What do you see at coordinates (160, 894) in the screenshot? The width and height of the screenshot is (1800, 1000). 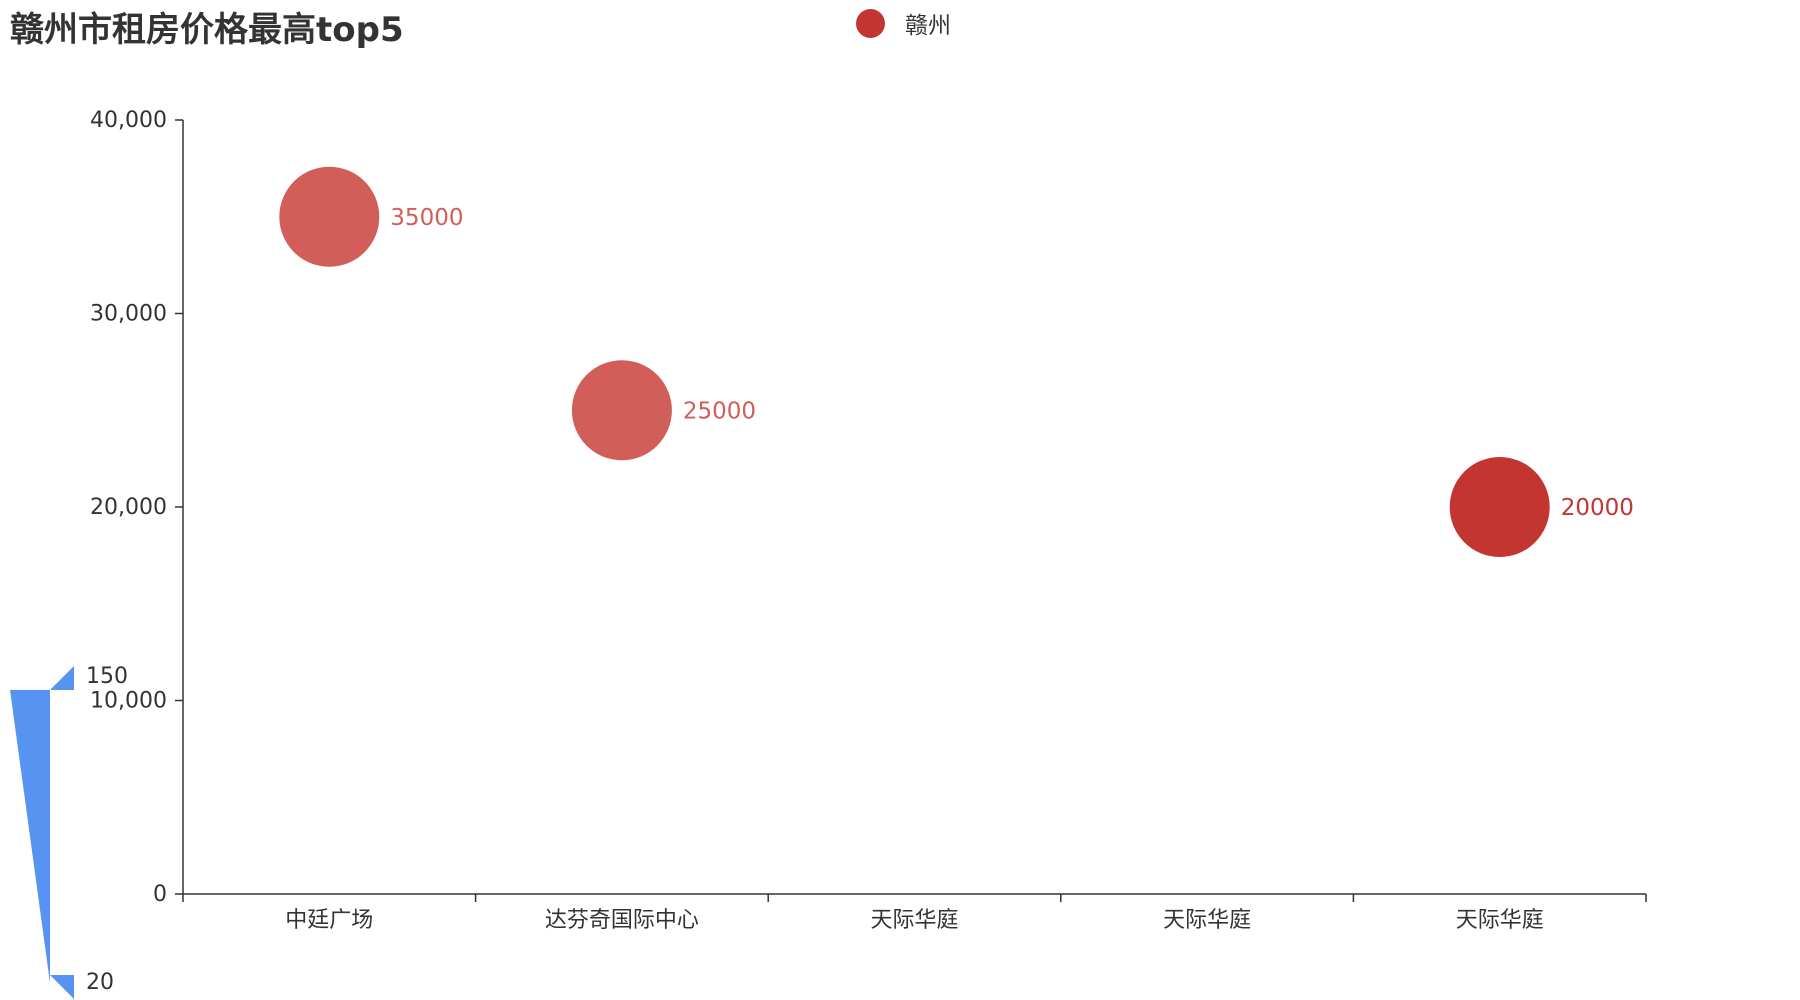 I see `y-tick-label: 0` at bounding box center [160, 894].